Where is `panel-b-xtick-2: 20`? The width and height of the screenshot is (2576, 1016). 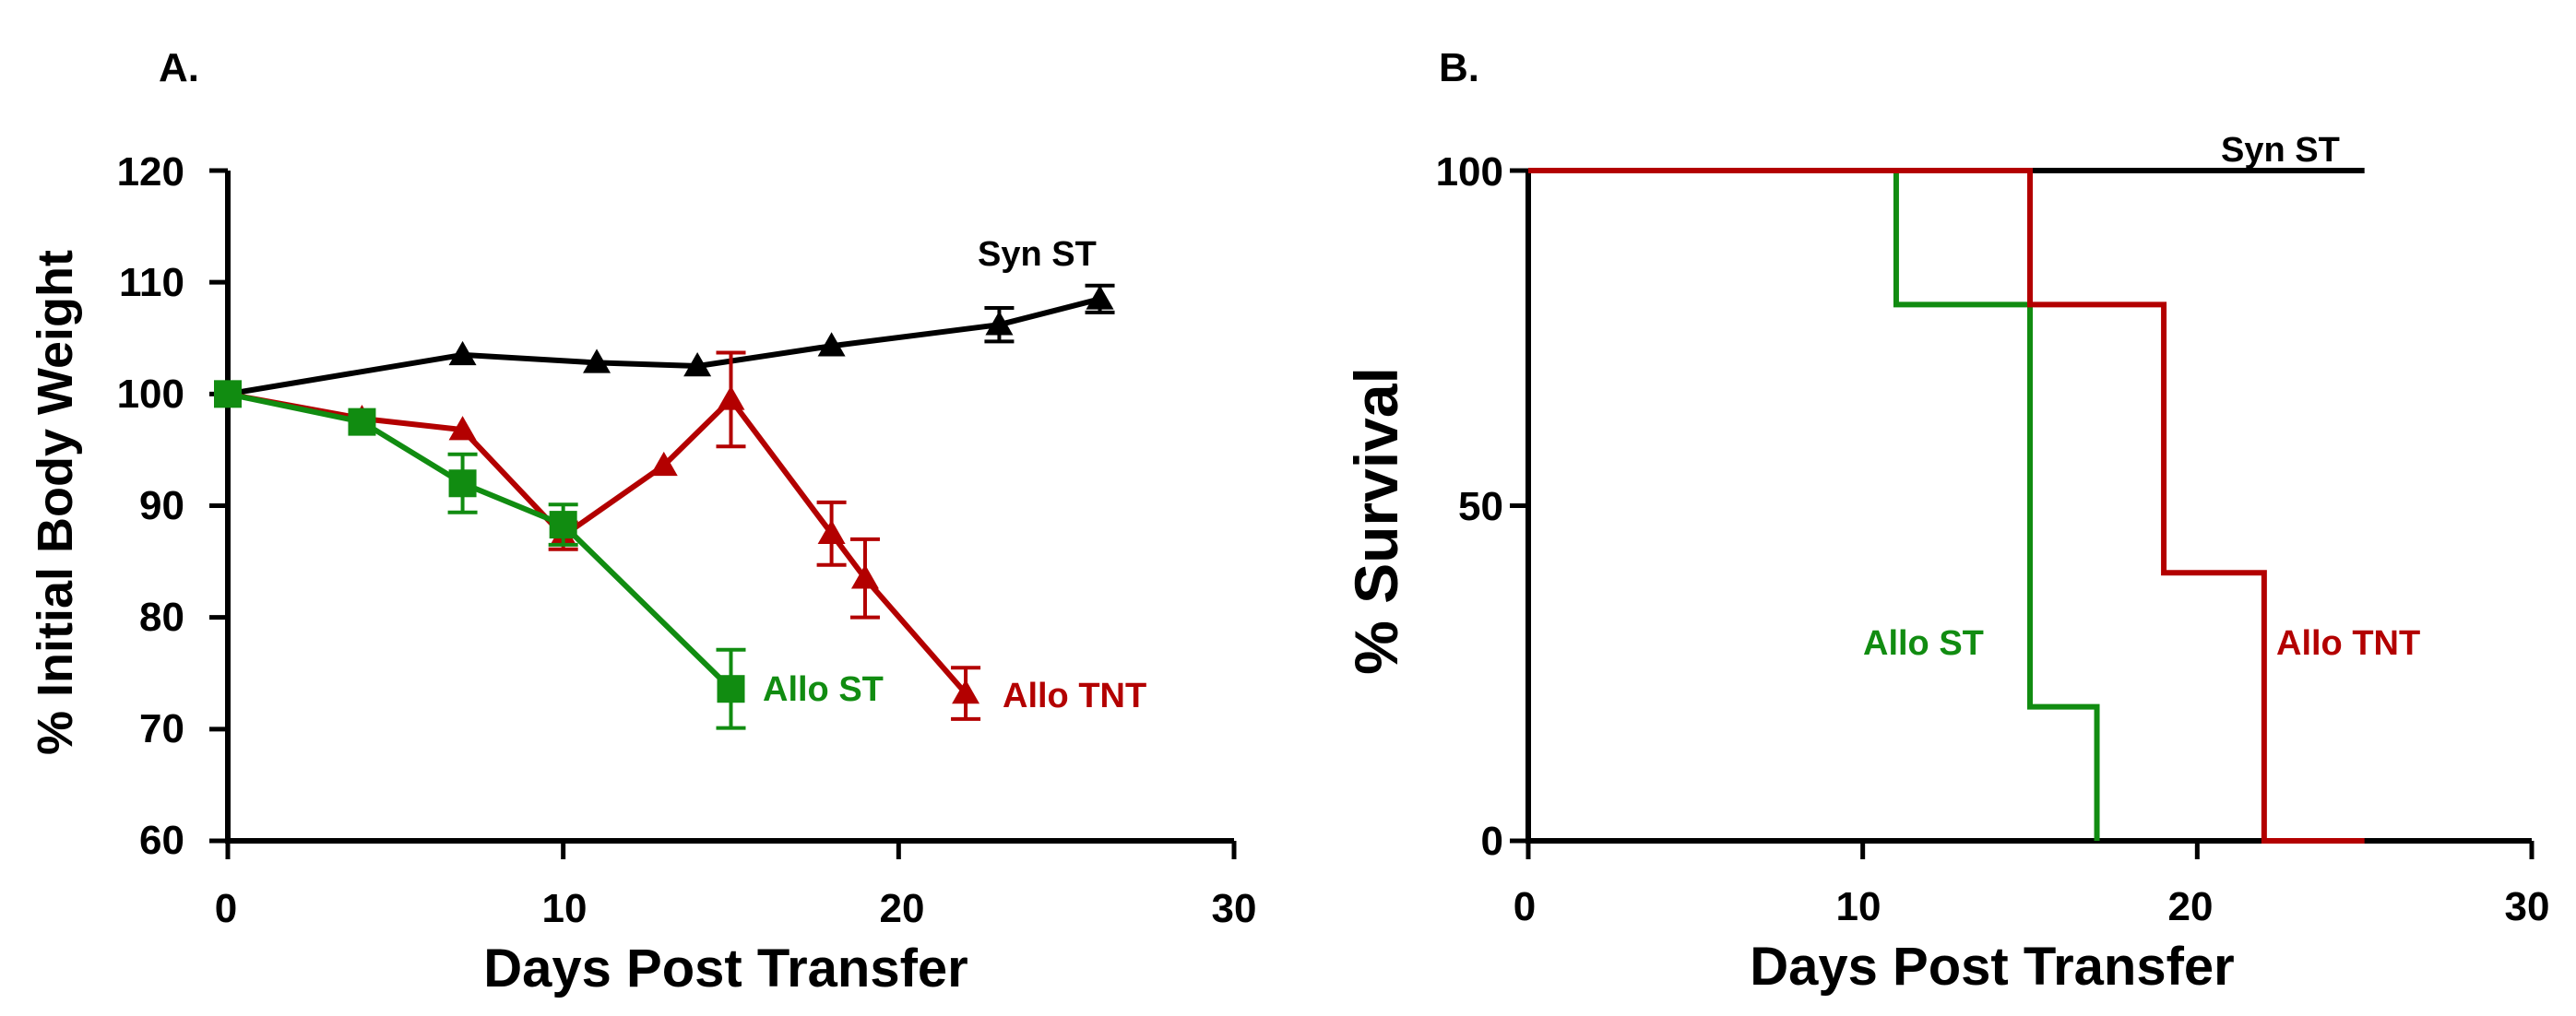
panel-b-xtick-2: 20 is located at coordinates (2191, 907).